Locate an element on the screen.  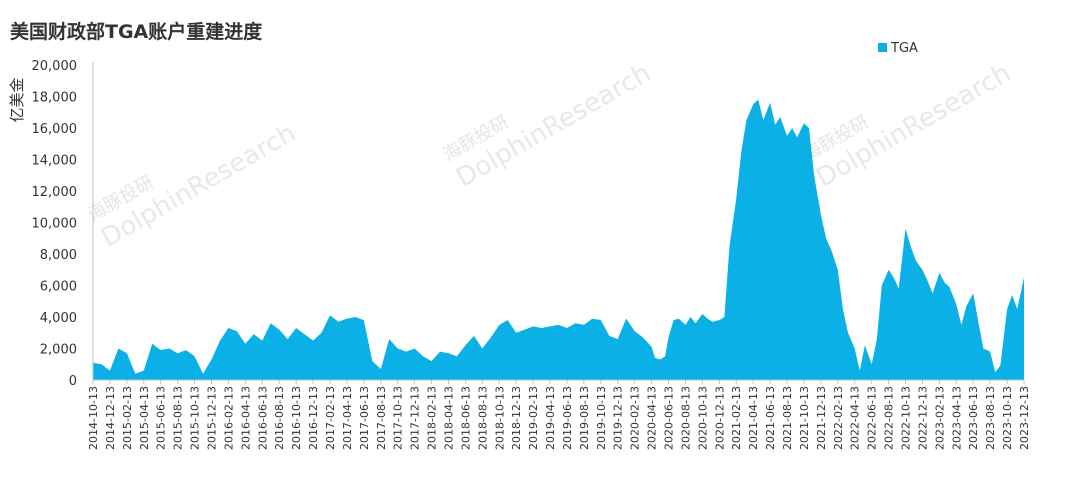
x-tick-label: 2017-12-13 is located at coordinates (415, 418).